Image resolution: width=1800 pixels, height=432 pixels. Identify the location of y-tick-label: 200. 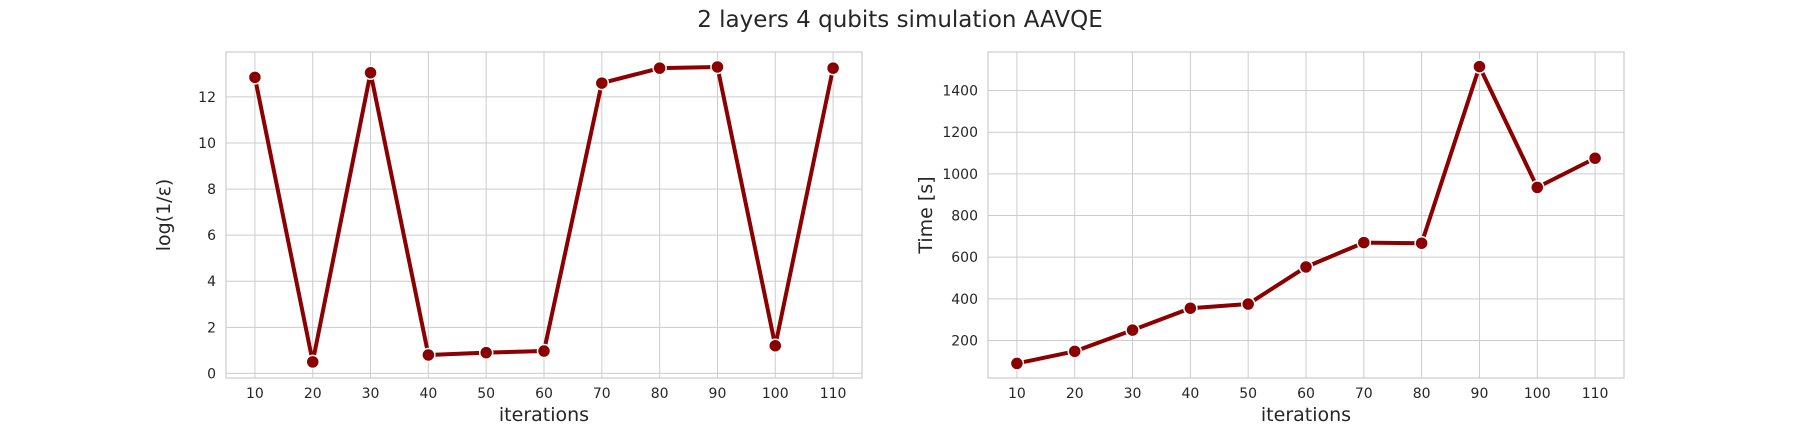
(964, 342).